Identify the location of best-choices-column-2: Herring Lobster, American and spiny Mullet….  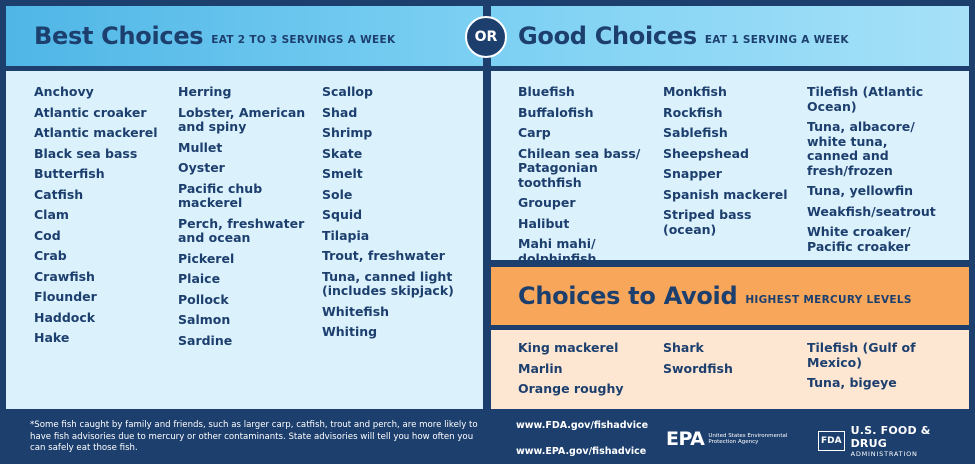
(245, 219).